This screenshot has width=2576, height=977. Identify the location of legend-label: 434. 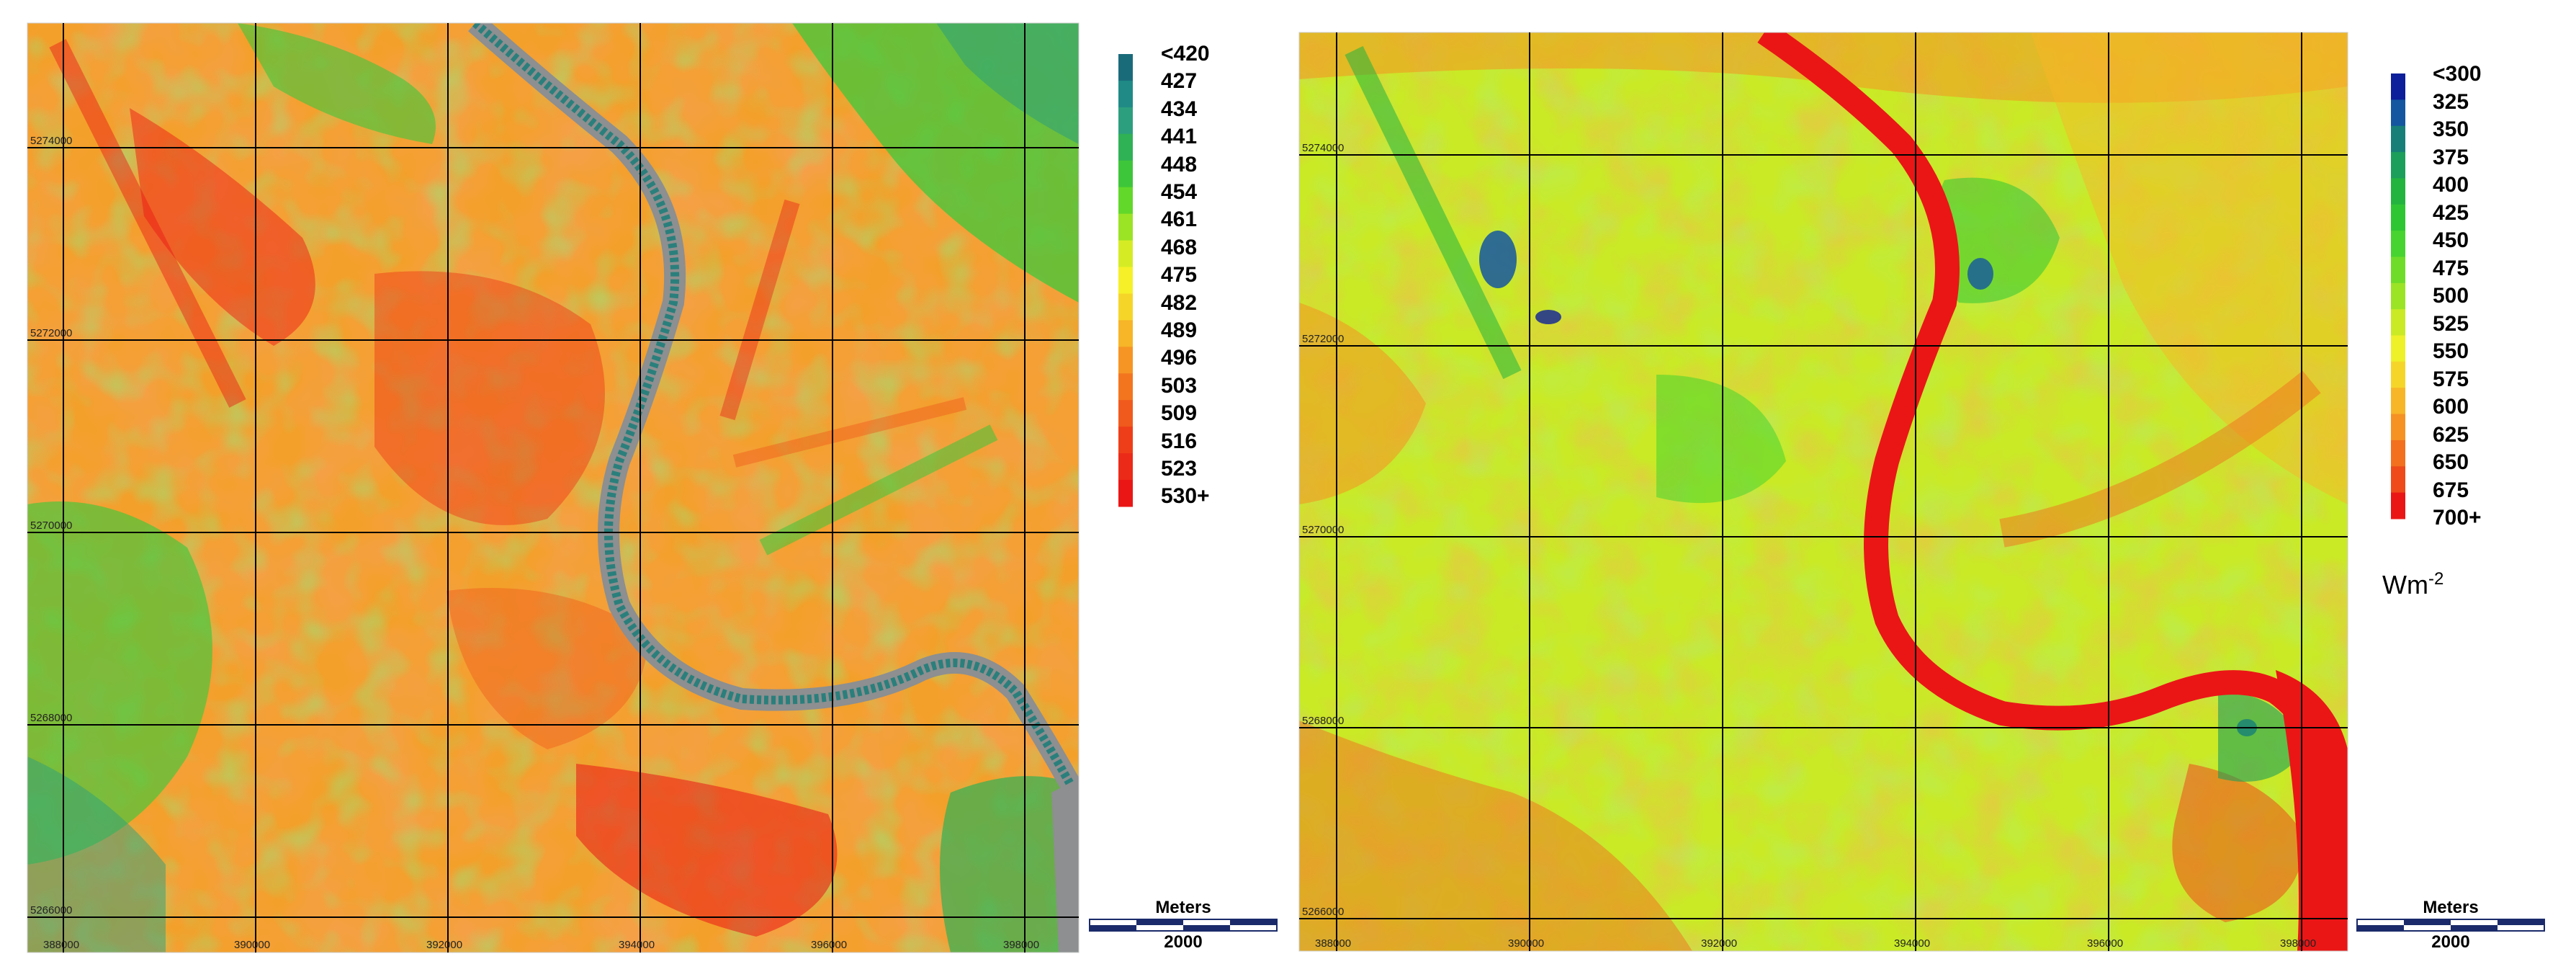
(1179, 109).